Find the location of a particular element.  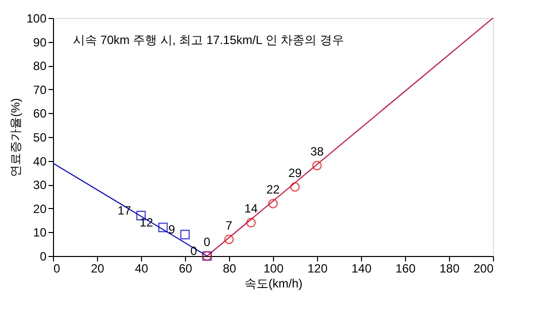

x-tick-label: 200 is located at coordinates (483, 269).